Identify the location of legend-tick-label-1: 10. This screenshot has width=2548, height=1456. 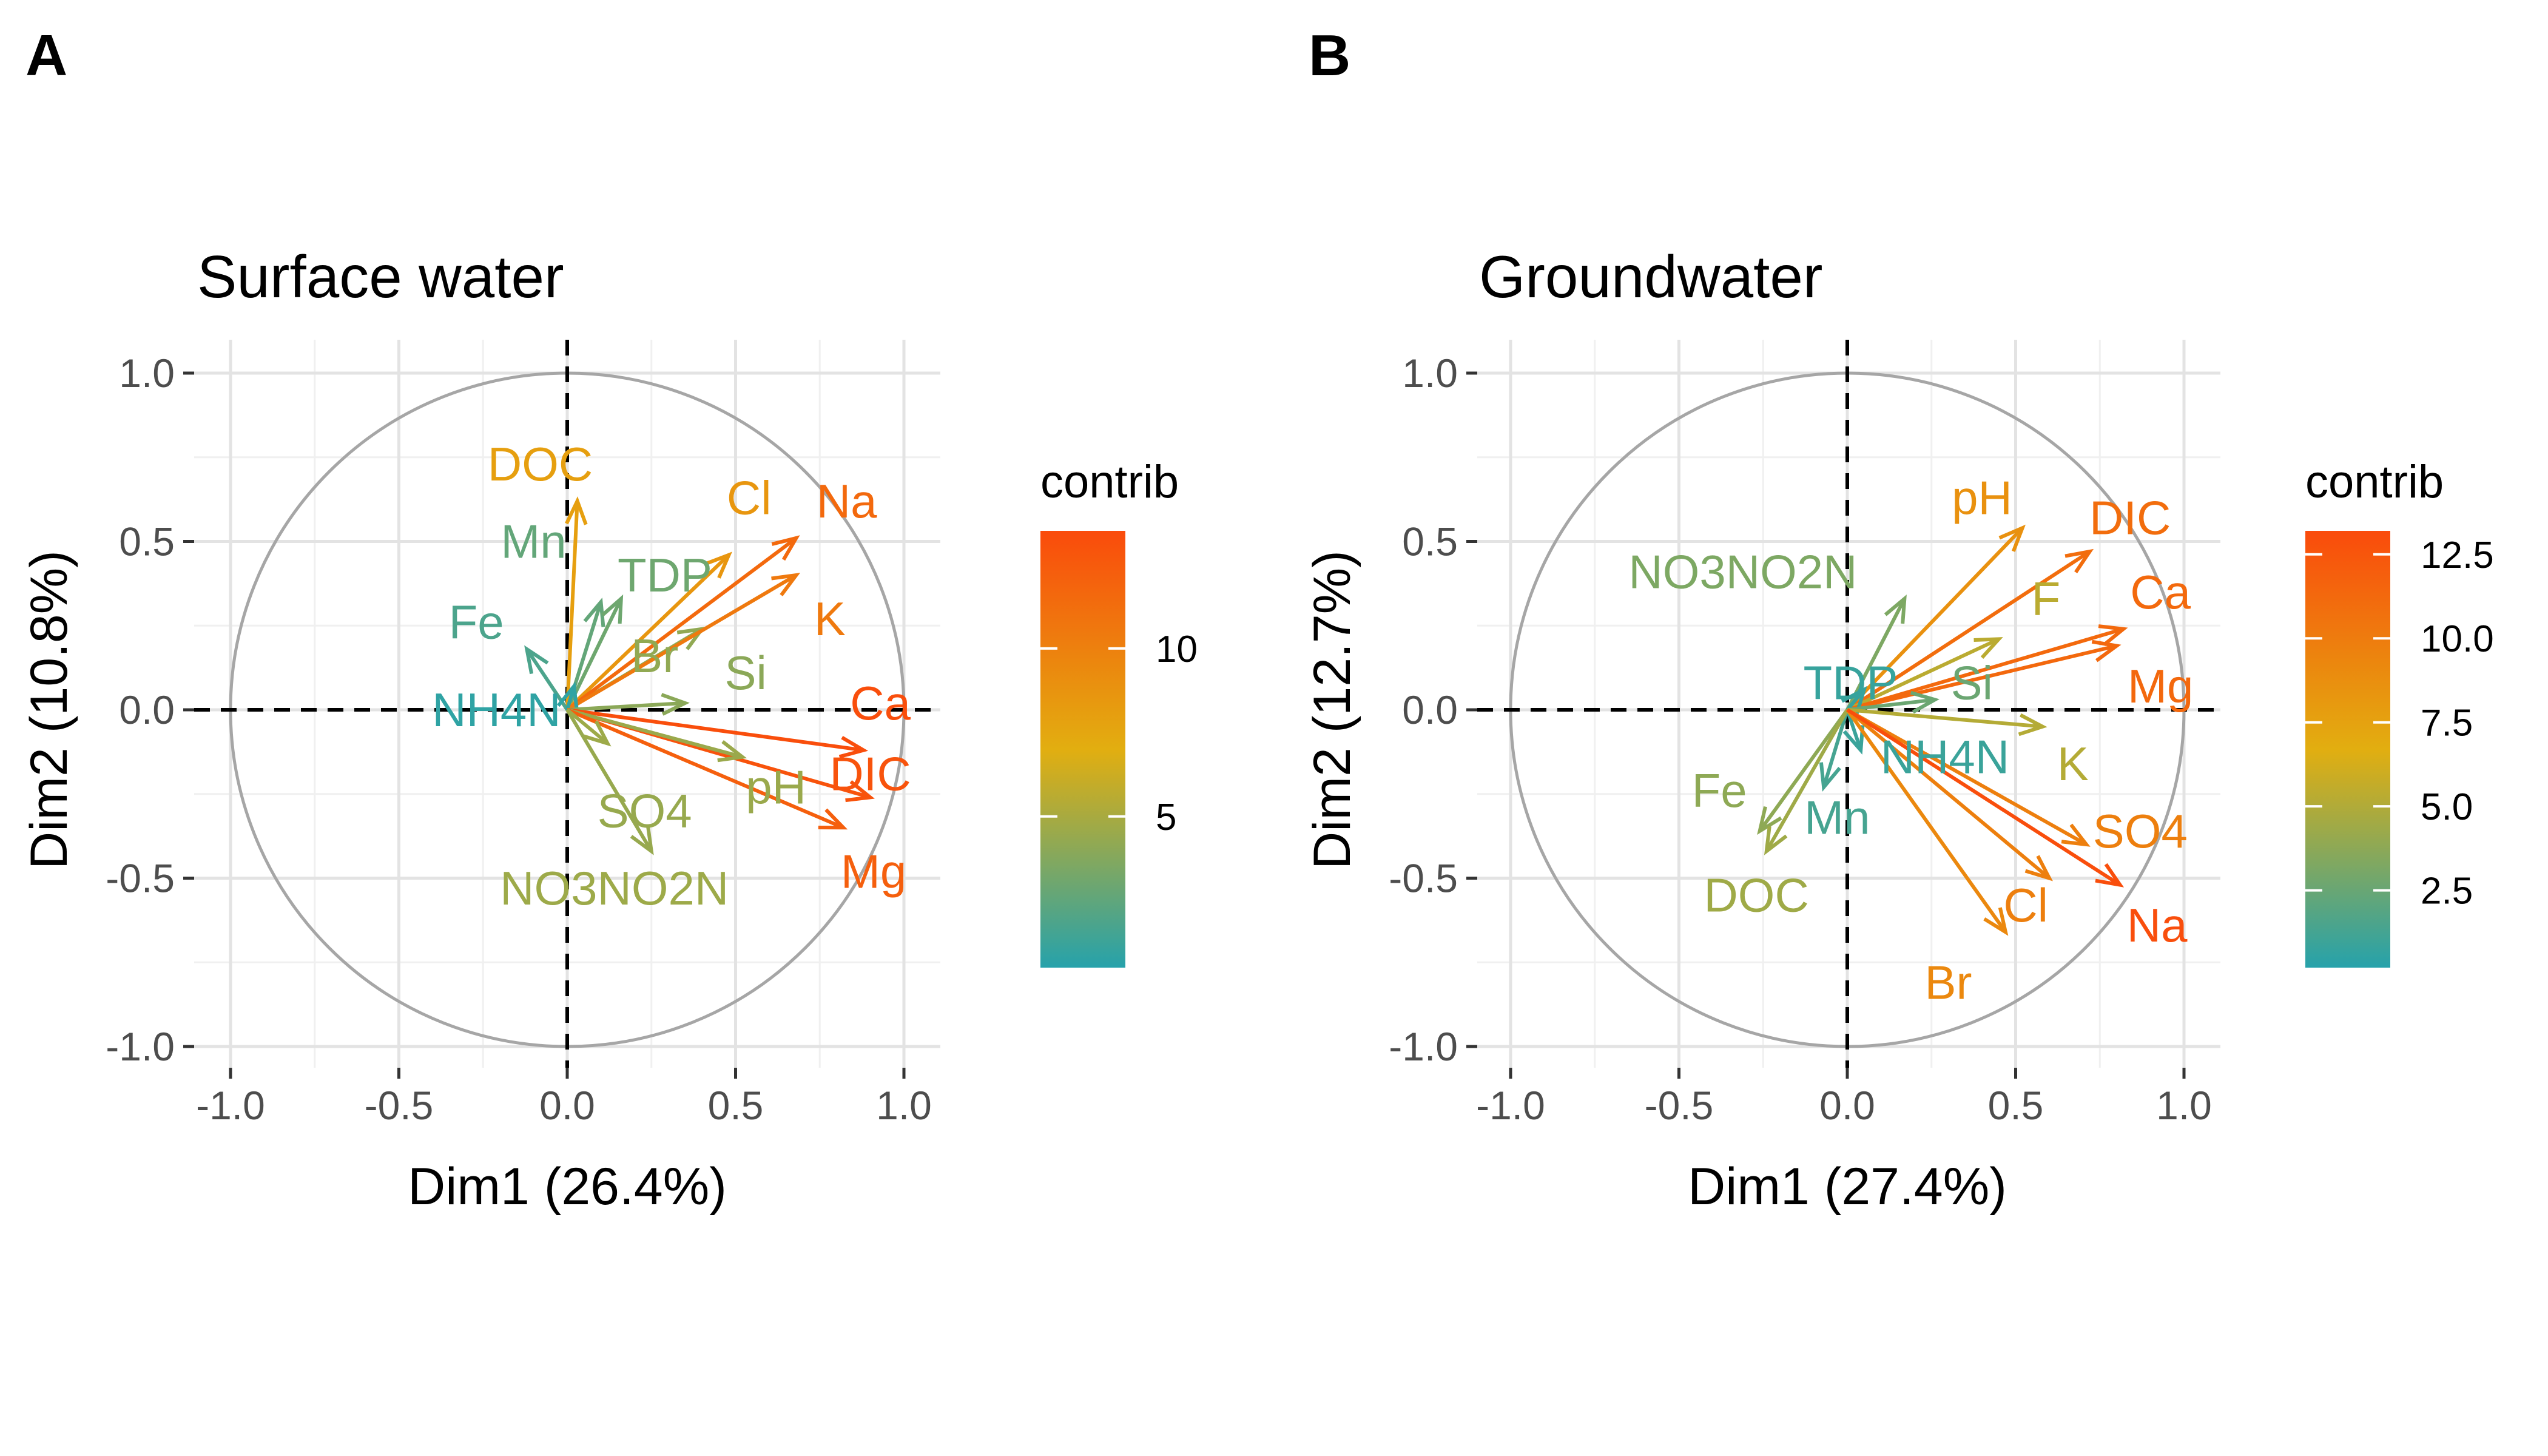
(1177, 649).